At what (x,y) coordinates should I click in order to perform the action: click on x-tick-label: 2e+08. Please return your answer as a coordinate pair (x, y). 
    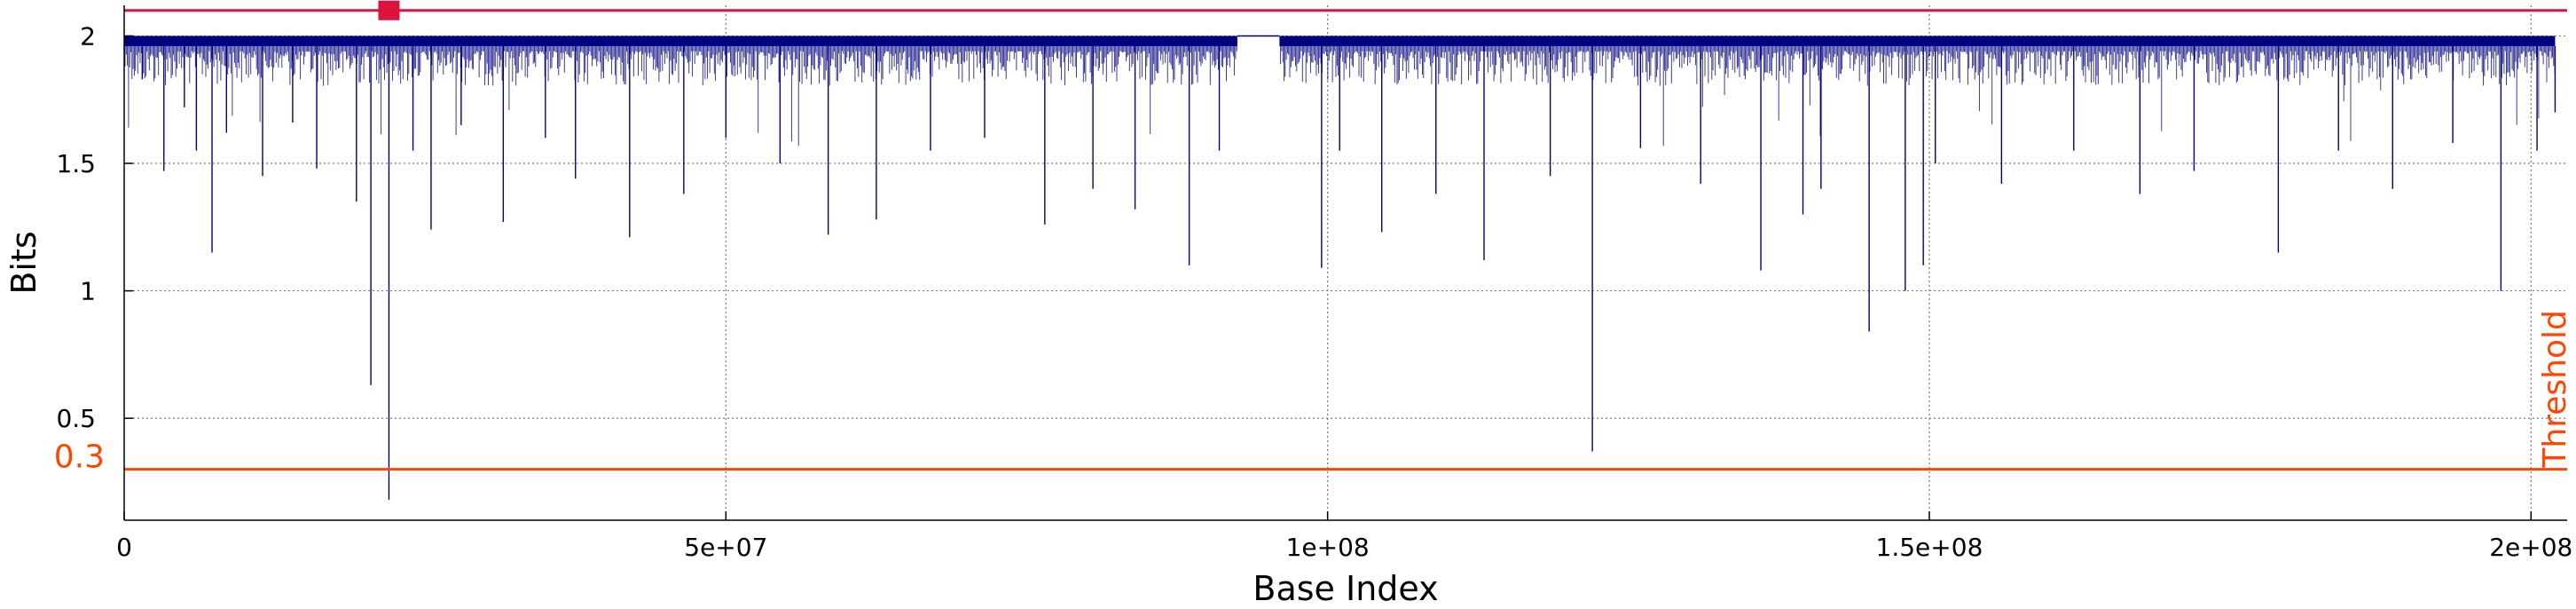
    Looking at the image, I should click on (2530, 547).